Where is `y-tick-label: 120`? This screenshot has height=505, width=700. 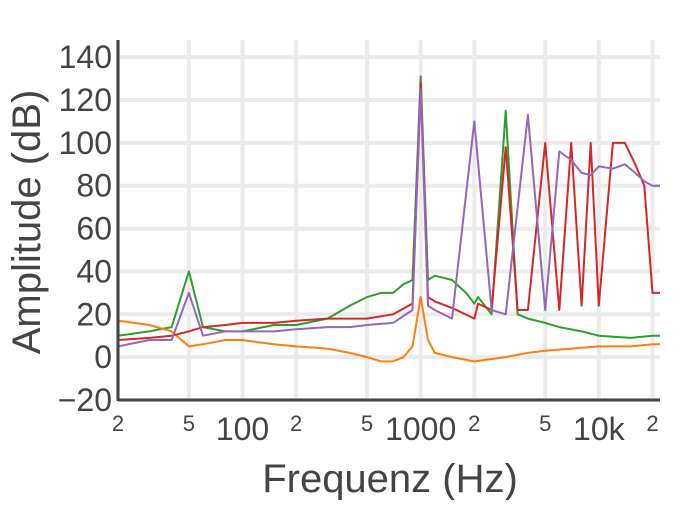 y-tick-label: 120 is located at coordinates (85, 100).